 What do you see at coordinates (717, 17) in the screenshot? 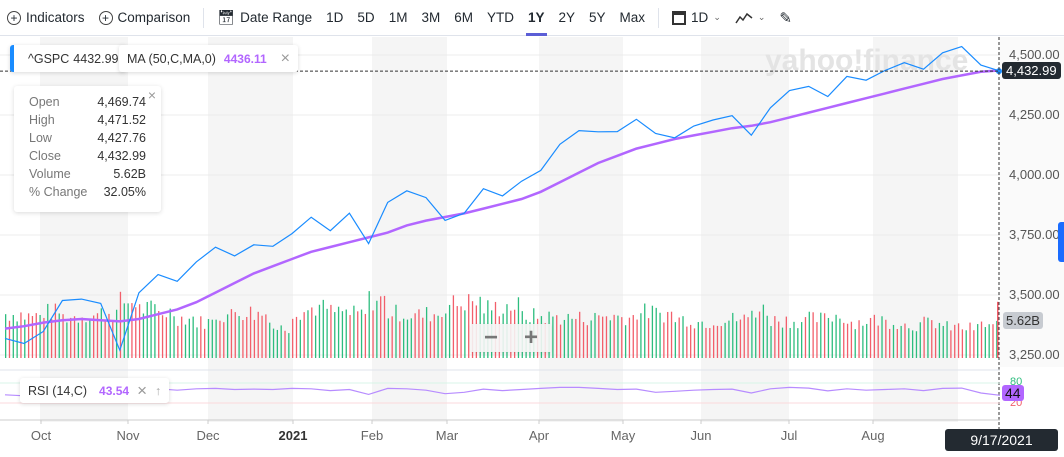
I see `chevron-down-icon: ⌄` at bounding box center [717, 17].